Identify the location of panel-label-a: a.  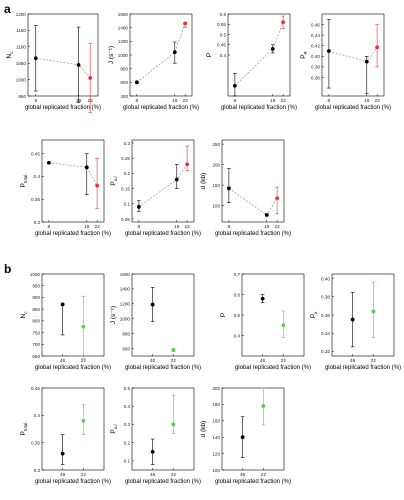
(7, 9).